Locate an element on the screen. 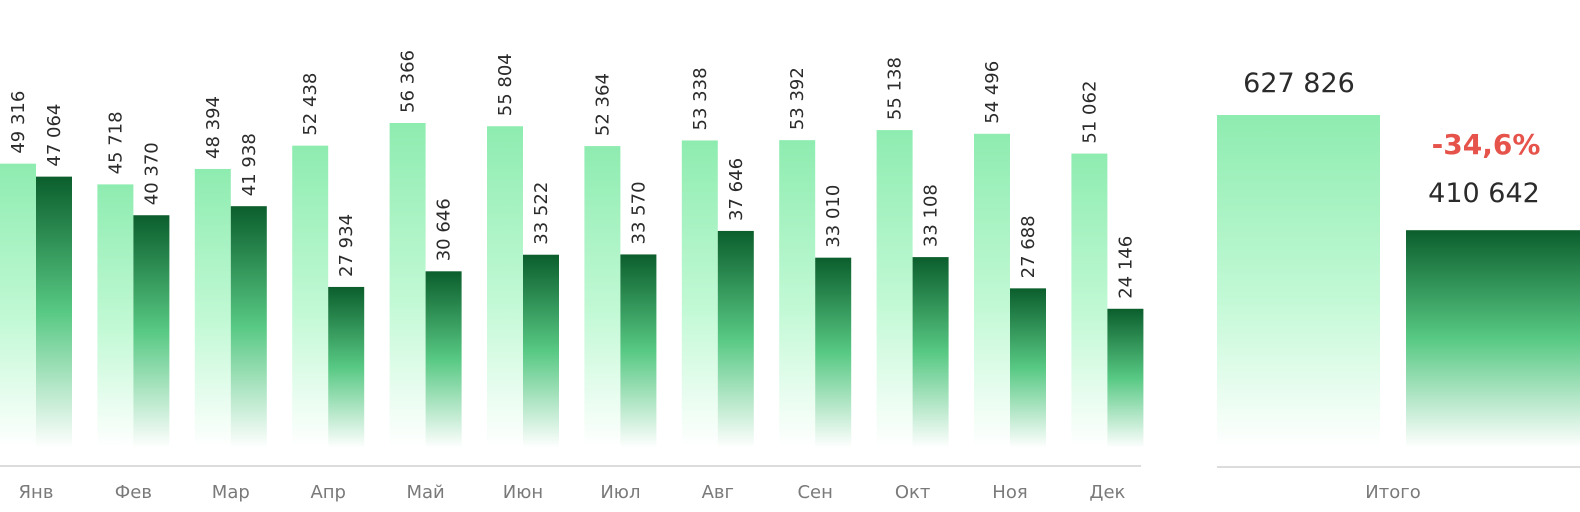 The image size is (1580, 512). bar-Апр-series-2 is located at coordinates (346, 367).